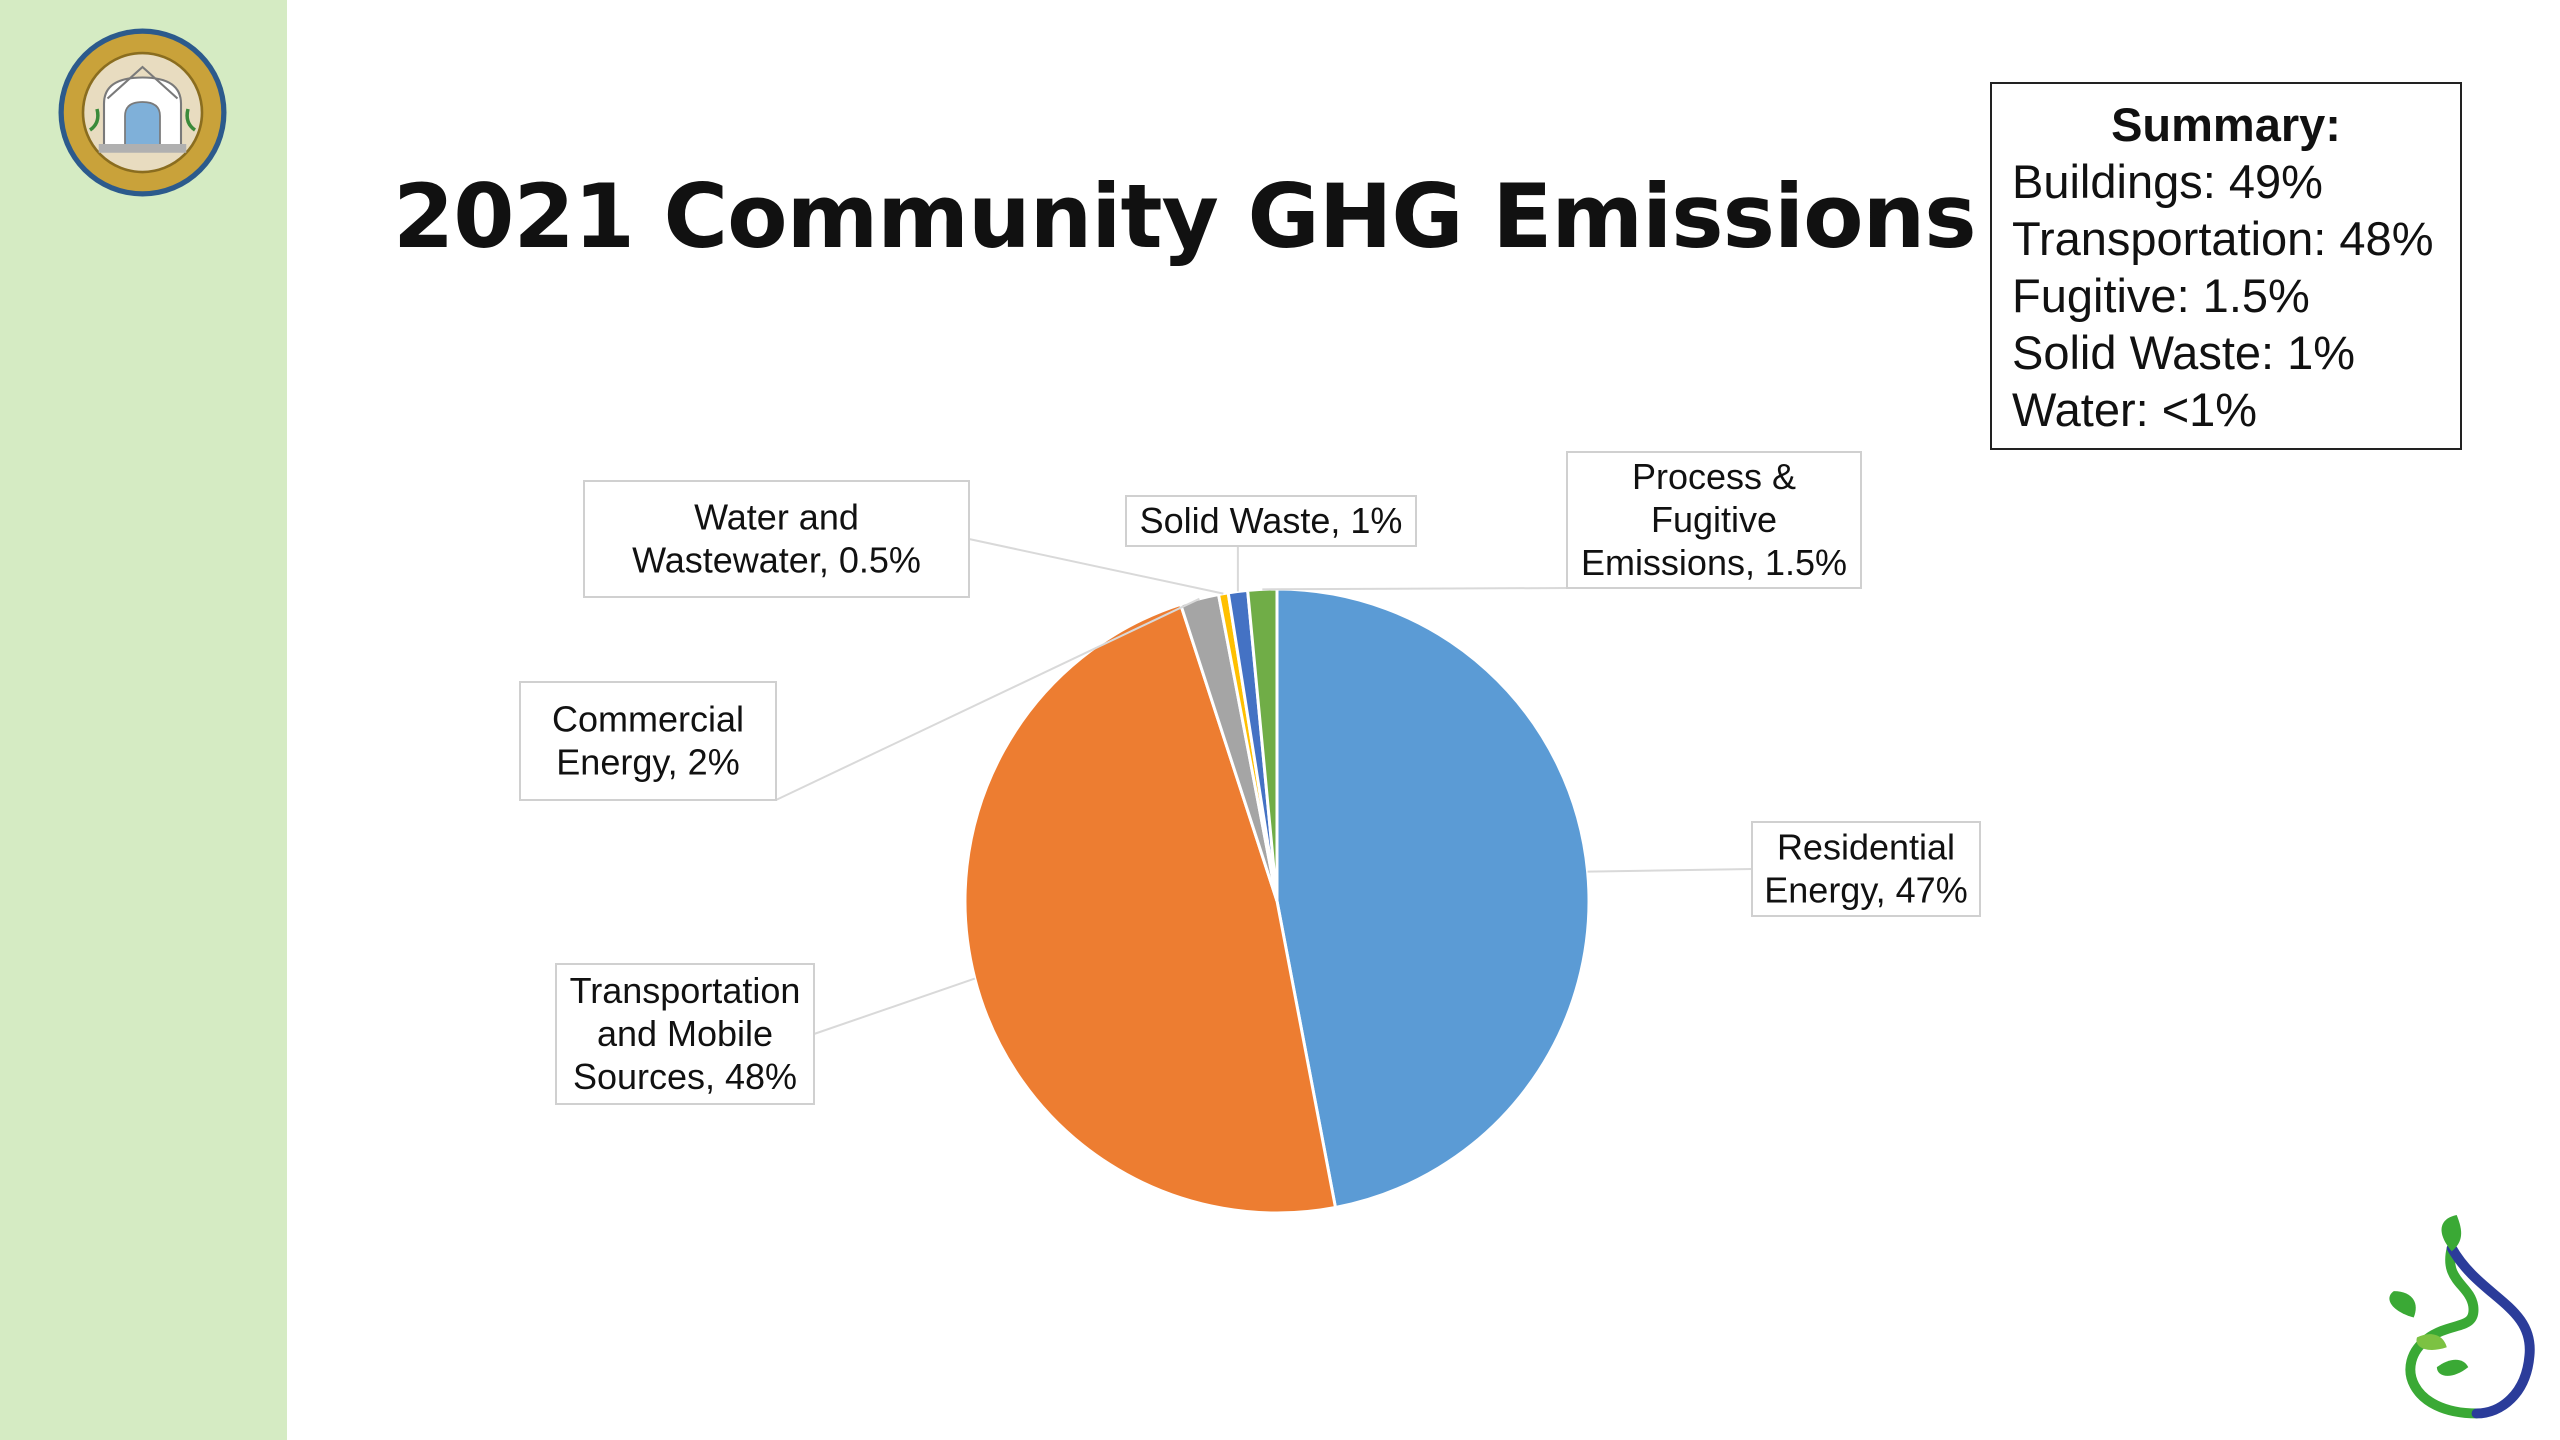  What do you see at coordinates (685, 1076) in the screenshot?
I see `data-label-line: Sources, 48%` at bounding box center [685, 1076].